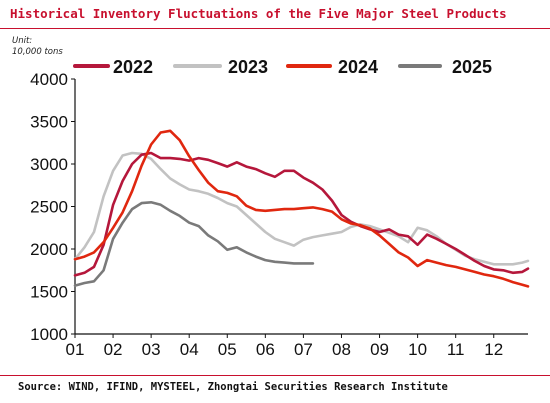 The image size is (550, 403). Describe the element at coordinates (49, 122) in the screenshot. I see `y-tick-label: 3500` at that location.